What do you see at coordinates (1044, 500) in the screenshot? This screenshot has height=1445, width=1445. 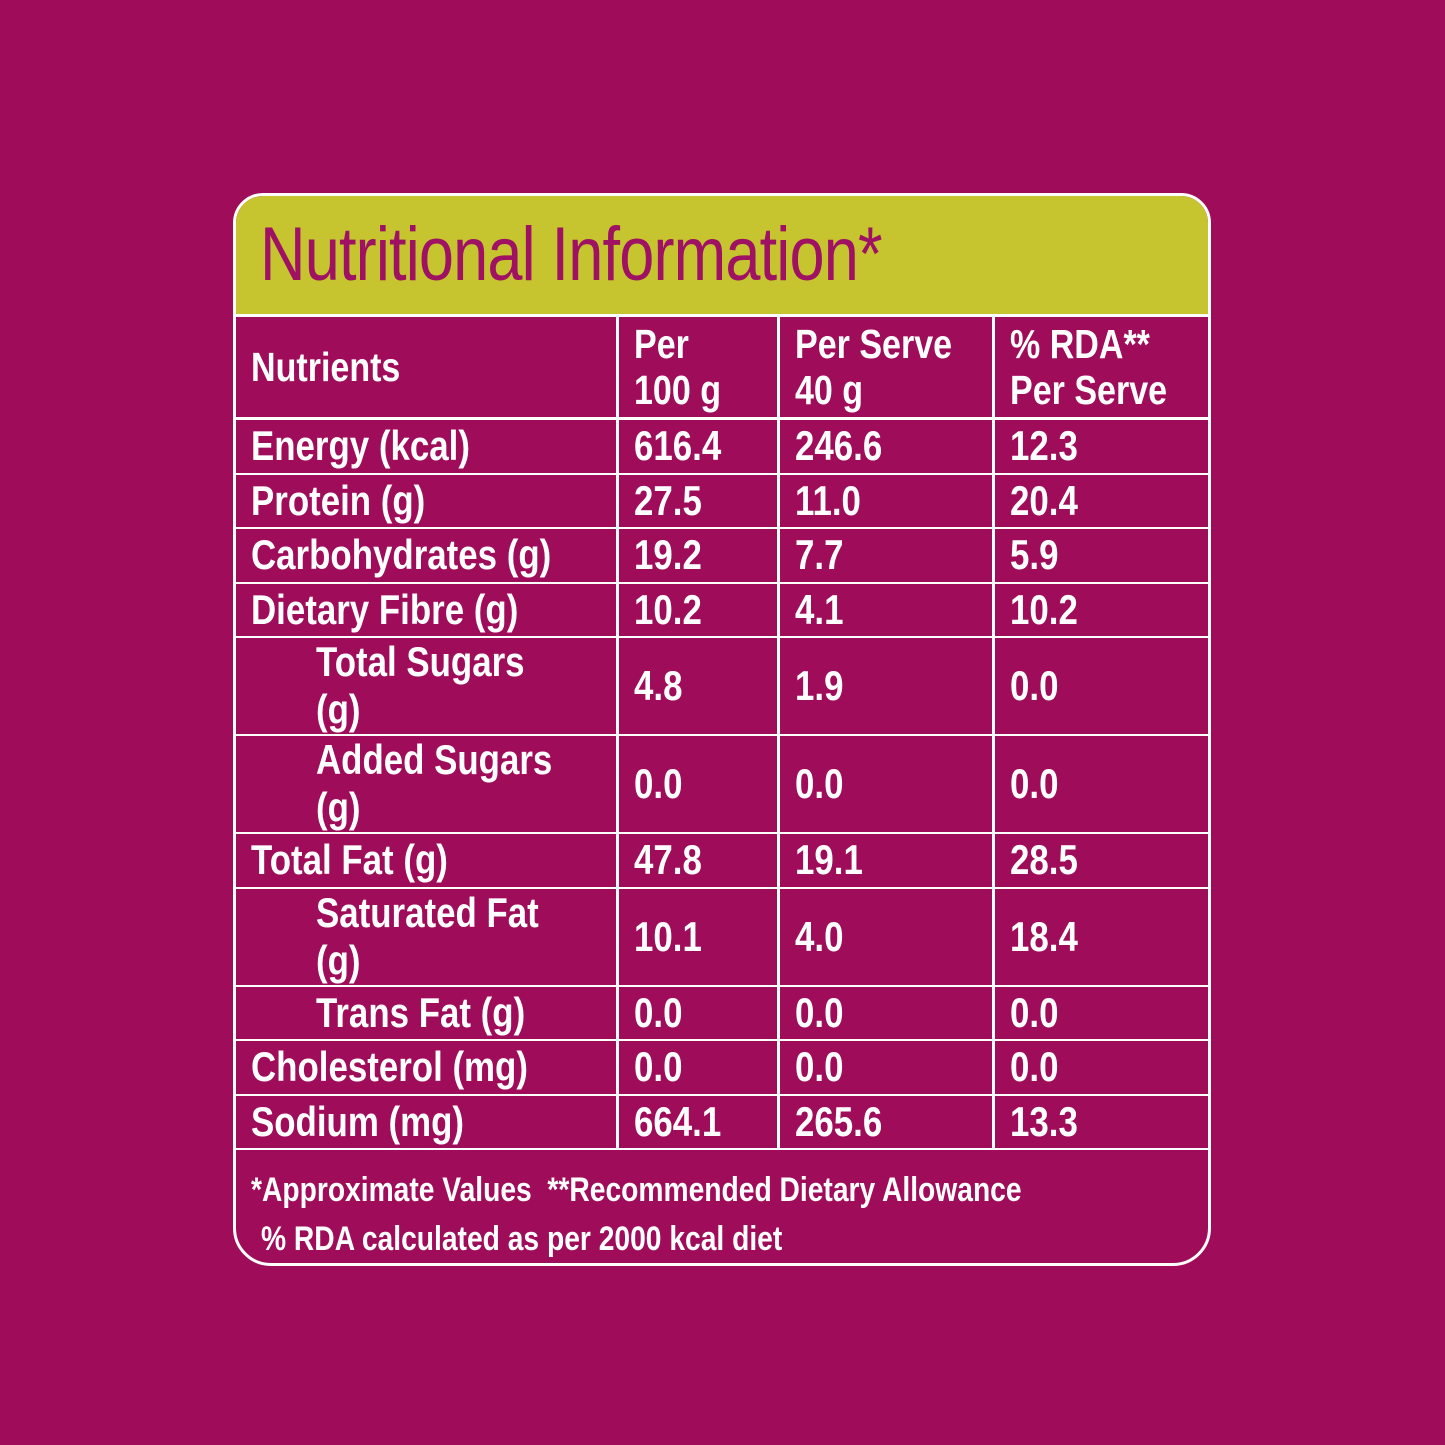 I see `value-text: 20.4` at bounding box center [1044, 500].